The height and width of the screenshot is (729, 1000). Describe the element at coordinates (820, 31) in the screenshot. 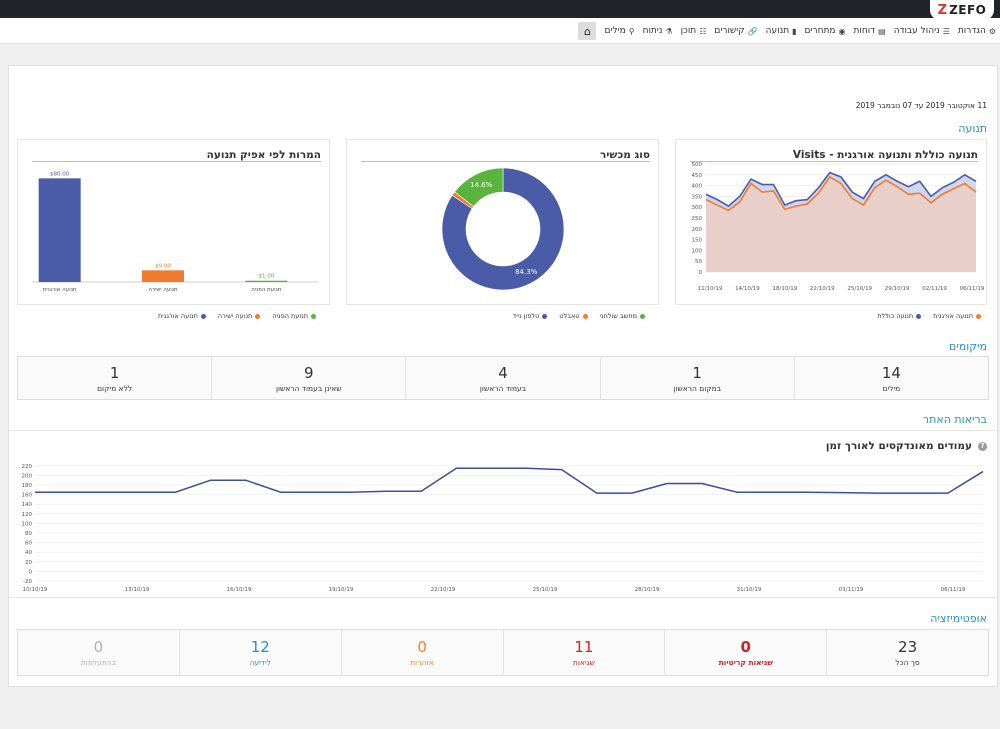

I see `nav-item-label: מתחרים` at that location.